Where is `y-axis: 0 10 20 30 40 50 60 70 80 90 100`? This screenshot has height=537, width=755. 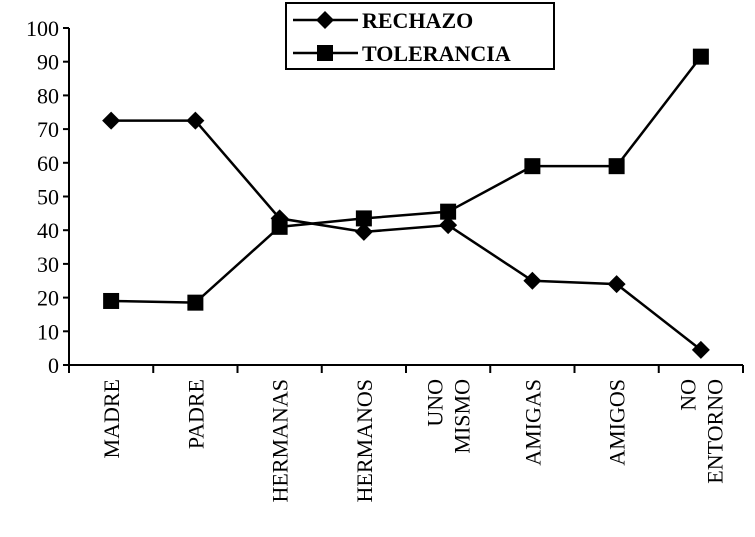
y-axis: 0 10 20 30 40 50 60 70 80 90 100 is located at coordinates (48, 197).